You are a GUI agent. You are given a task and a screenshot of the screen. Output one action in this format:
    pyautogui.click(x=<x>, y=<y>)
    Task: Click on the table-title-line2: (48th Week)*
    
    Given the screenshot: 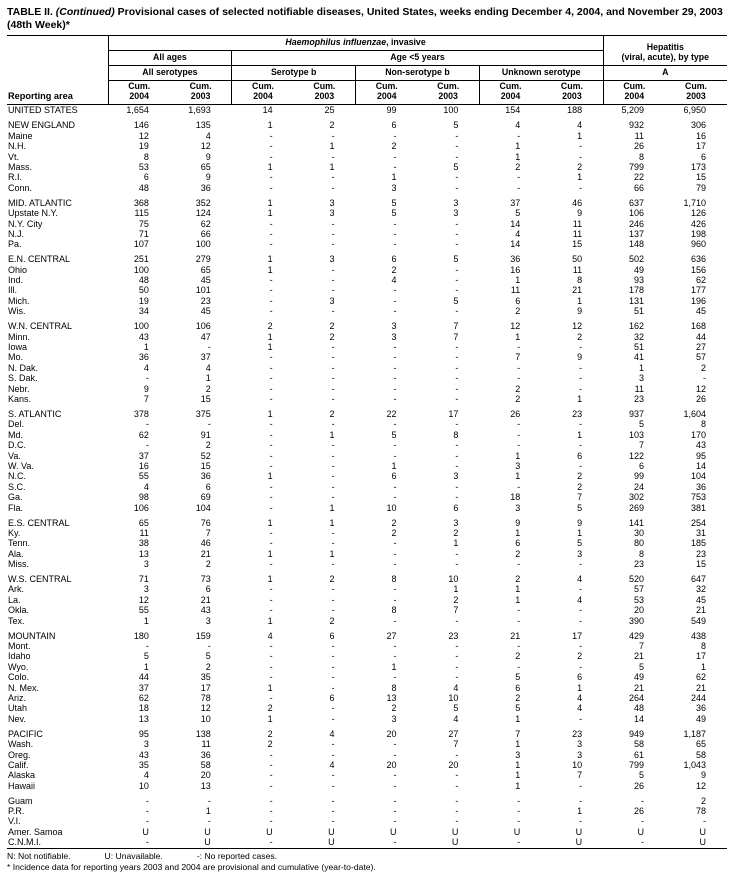 What is the action you would take?
    pyautogui.click(x=38, y=25)
    